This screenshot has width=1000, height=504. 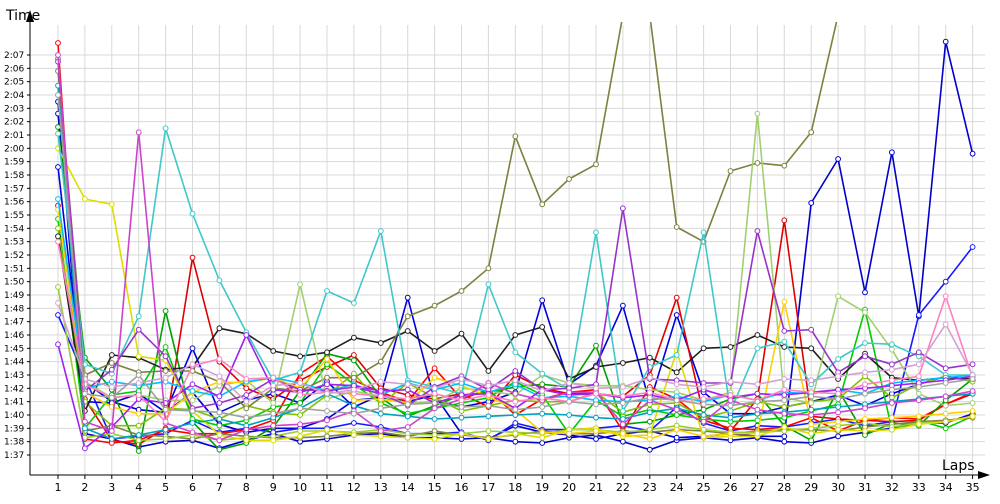 What do you see at coordinates (14, 416) in the screenshot?
I see `y-tick-label: 1:40` at bounding box center [14, 416].